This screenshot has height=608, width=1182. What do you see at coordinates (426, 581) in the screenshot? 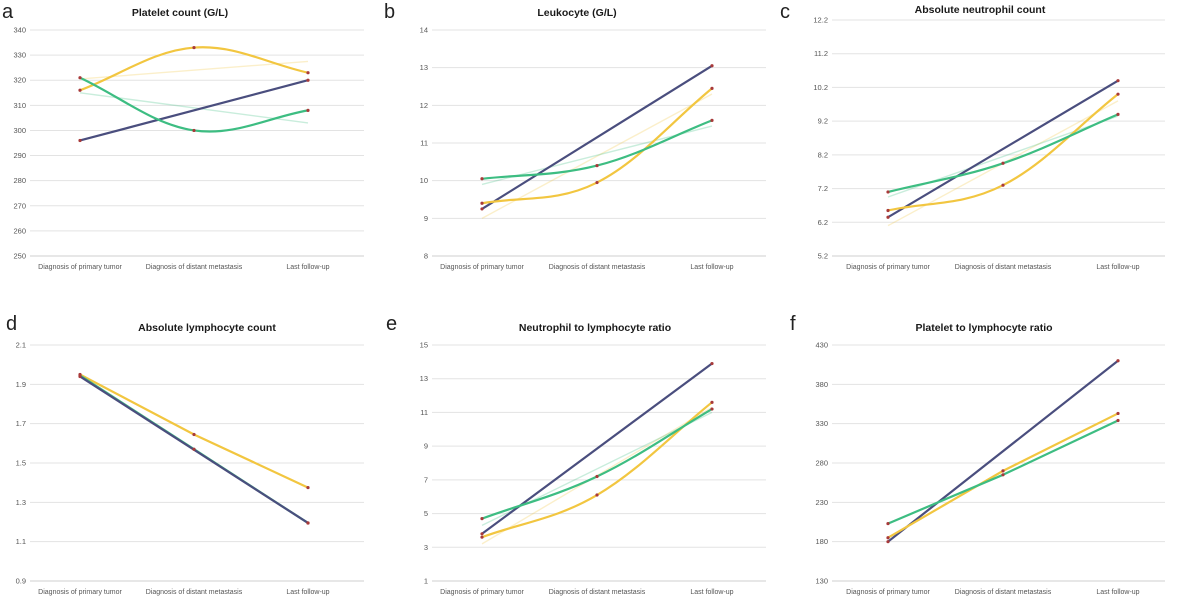
I see `y-tick-label: 1` at bounding box center [426, 581].